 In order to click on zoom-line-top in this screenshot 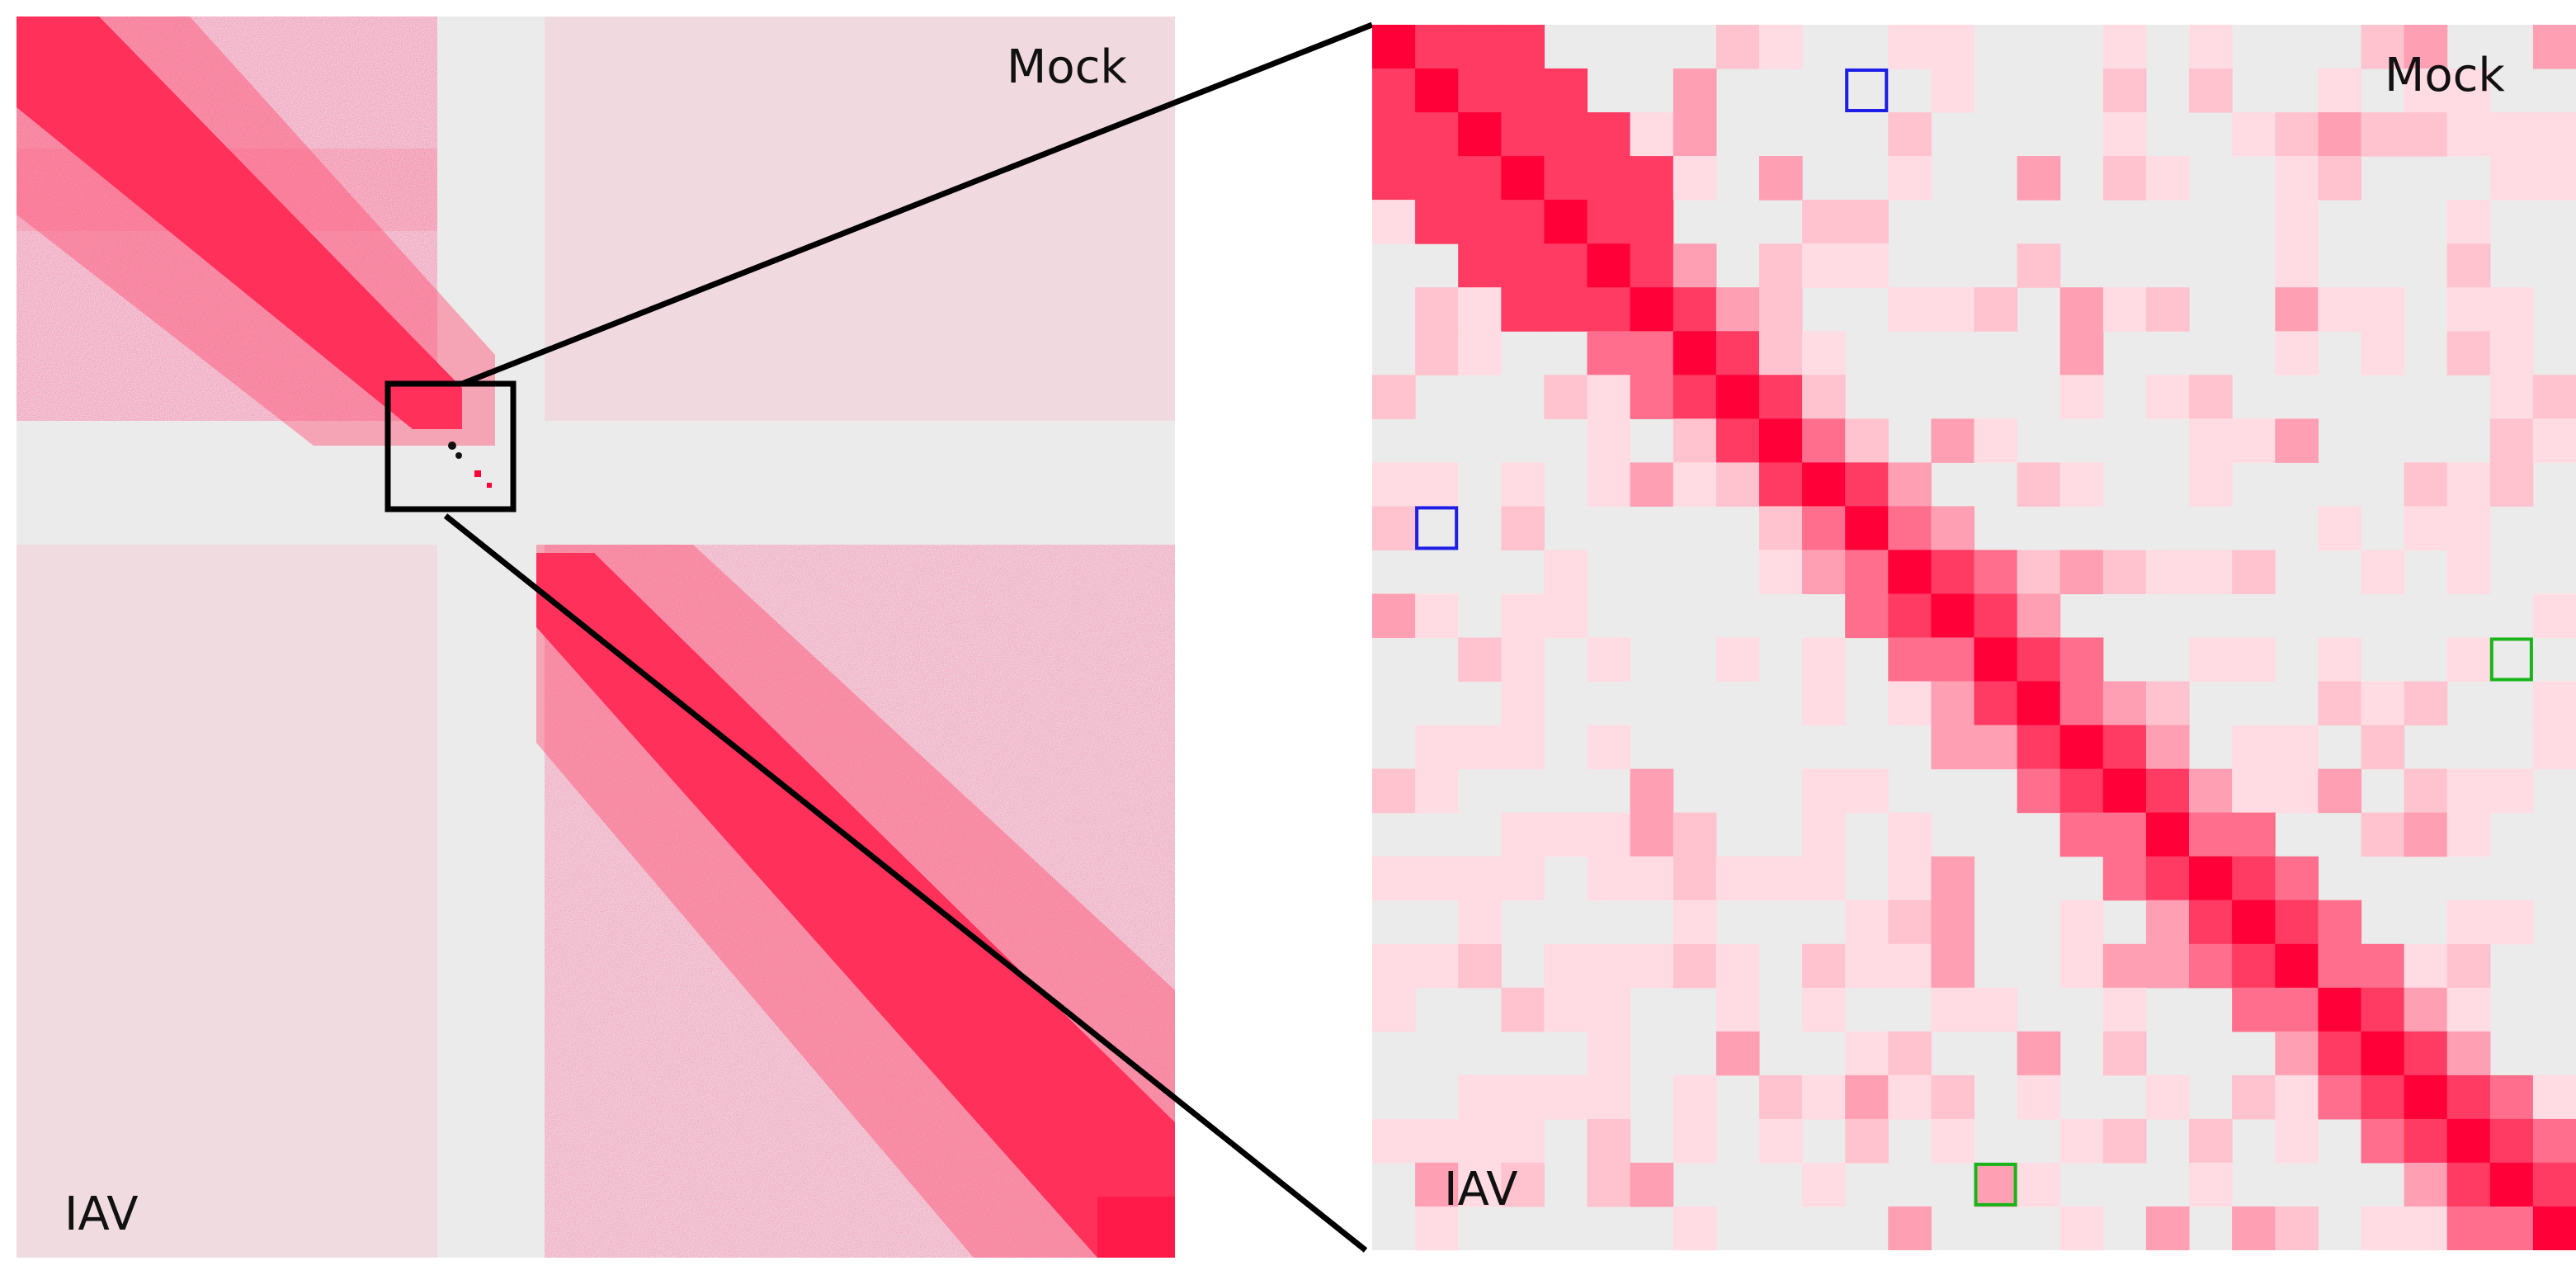, I will do `click(917, 204)`.